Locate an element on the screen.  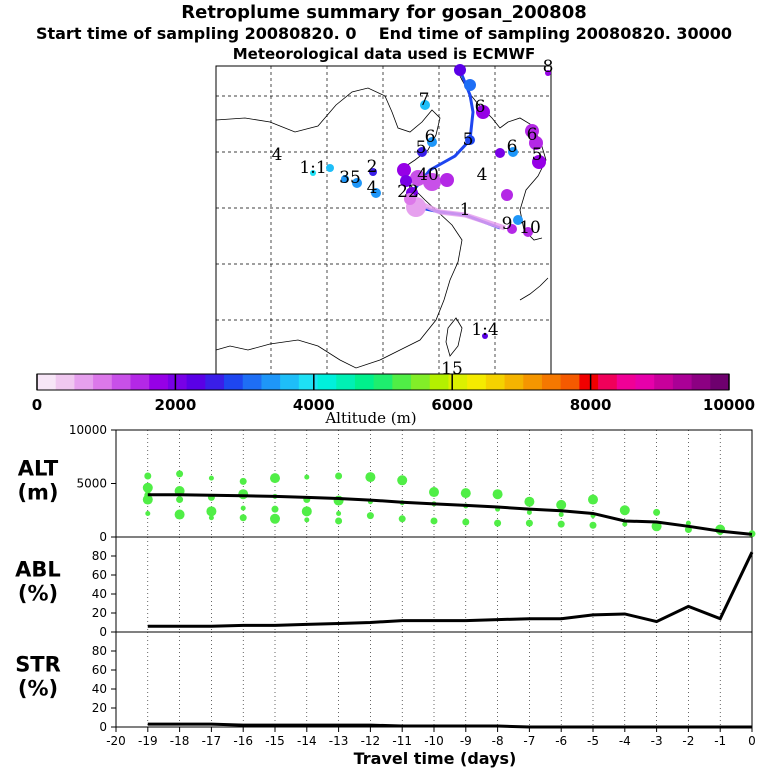
map-markers is located at coordinates (430, 201).